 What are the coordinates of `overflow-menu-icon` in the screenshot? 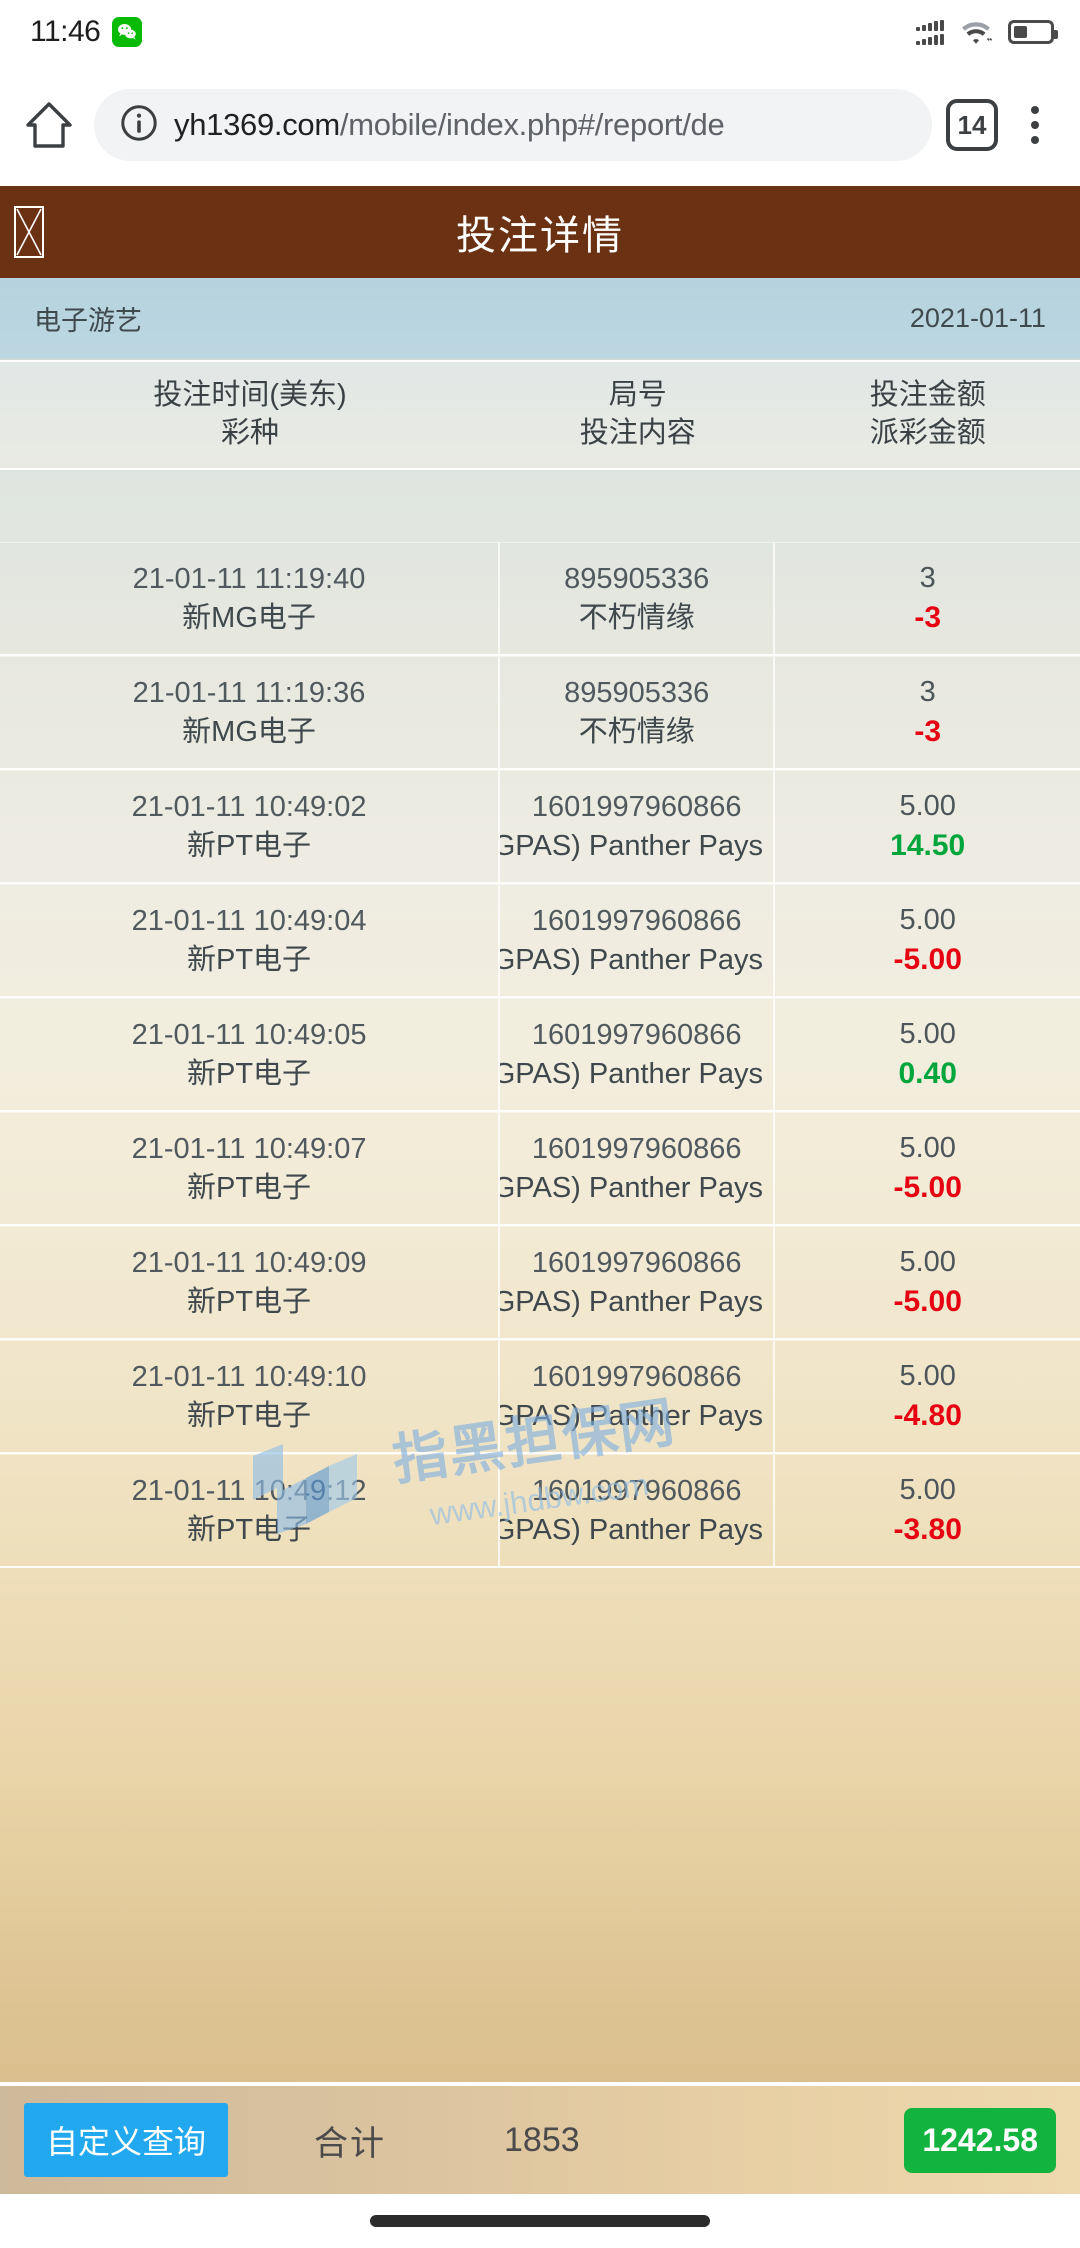 It's located at (1035, 125).